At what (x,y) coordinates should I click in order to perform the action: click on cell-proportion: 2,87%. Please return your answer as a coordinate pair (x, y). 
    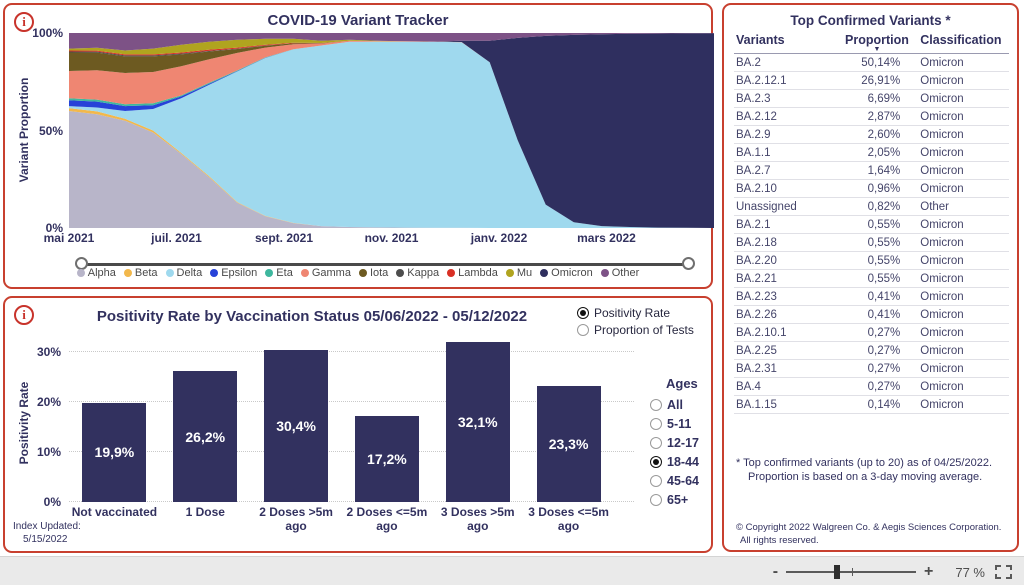
    Looking at the image, I should click on (877, 116).